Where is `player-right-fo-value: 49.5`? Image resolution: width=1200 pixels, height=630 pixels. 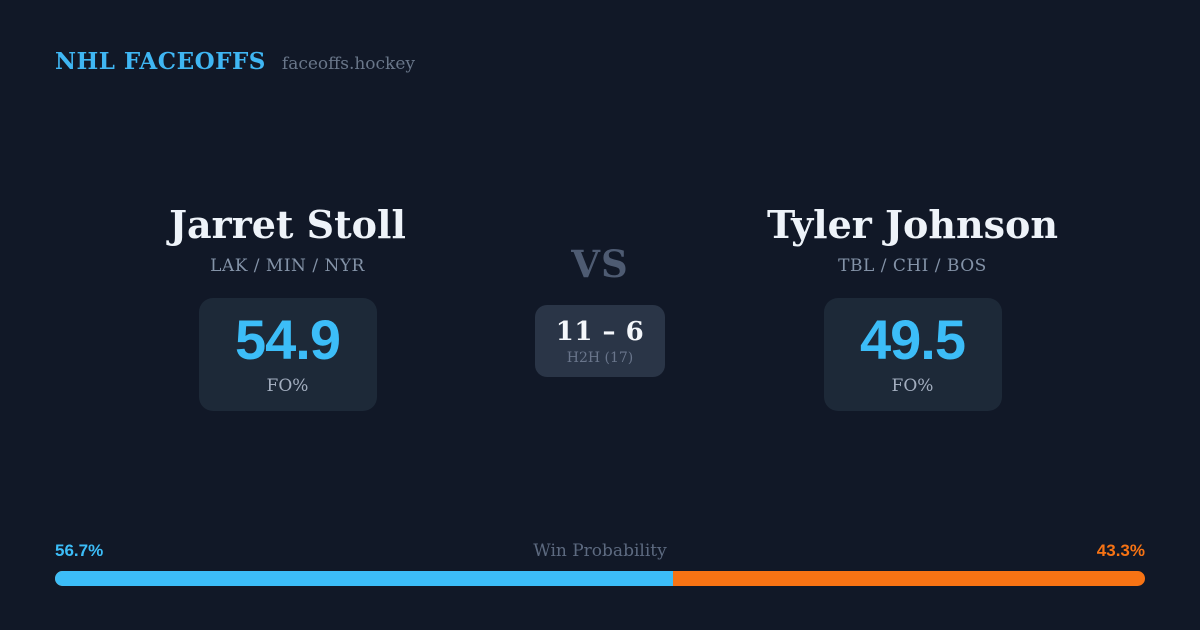
player-right-fo-value: 49.5 is located at coordinates (913, 340).